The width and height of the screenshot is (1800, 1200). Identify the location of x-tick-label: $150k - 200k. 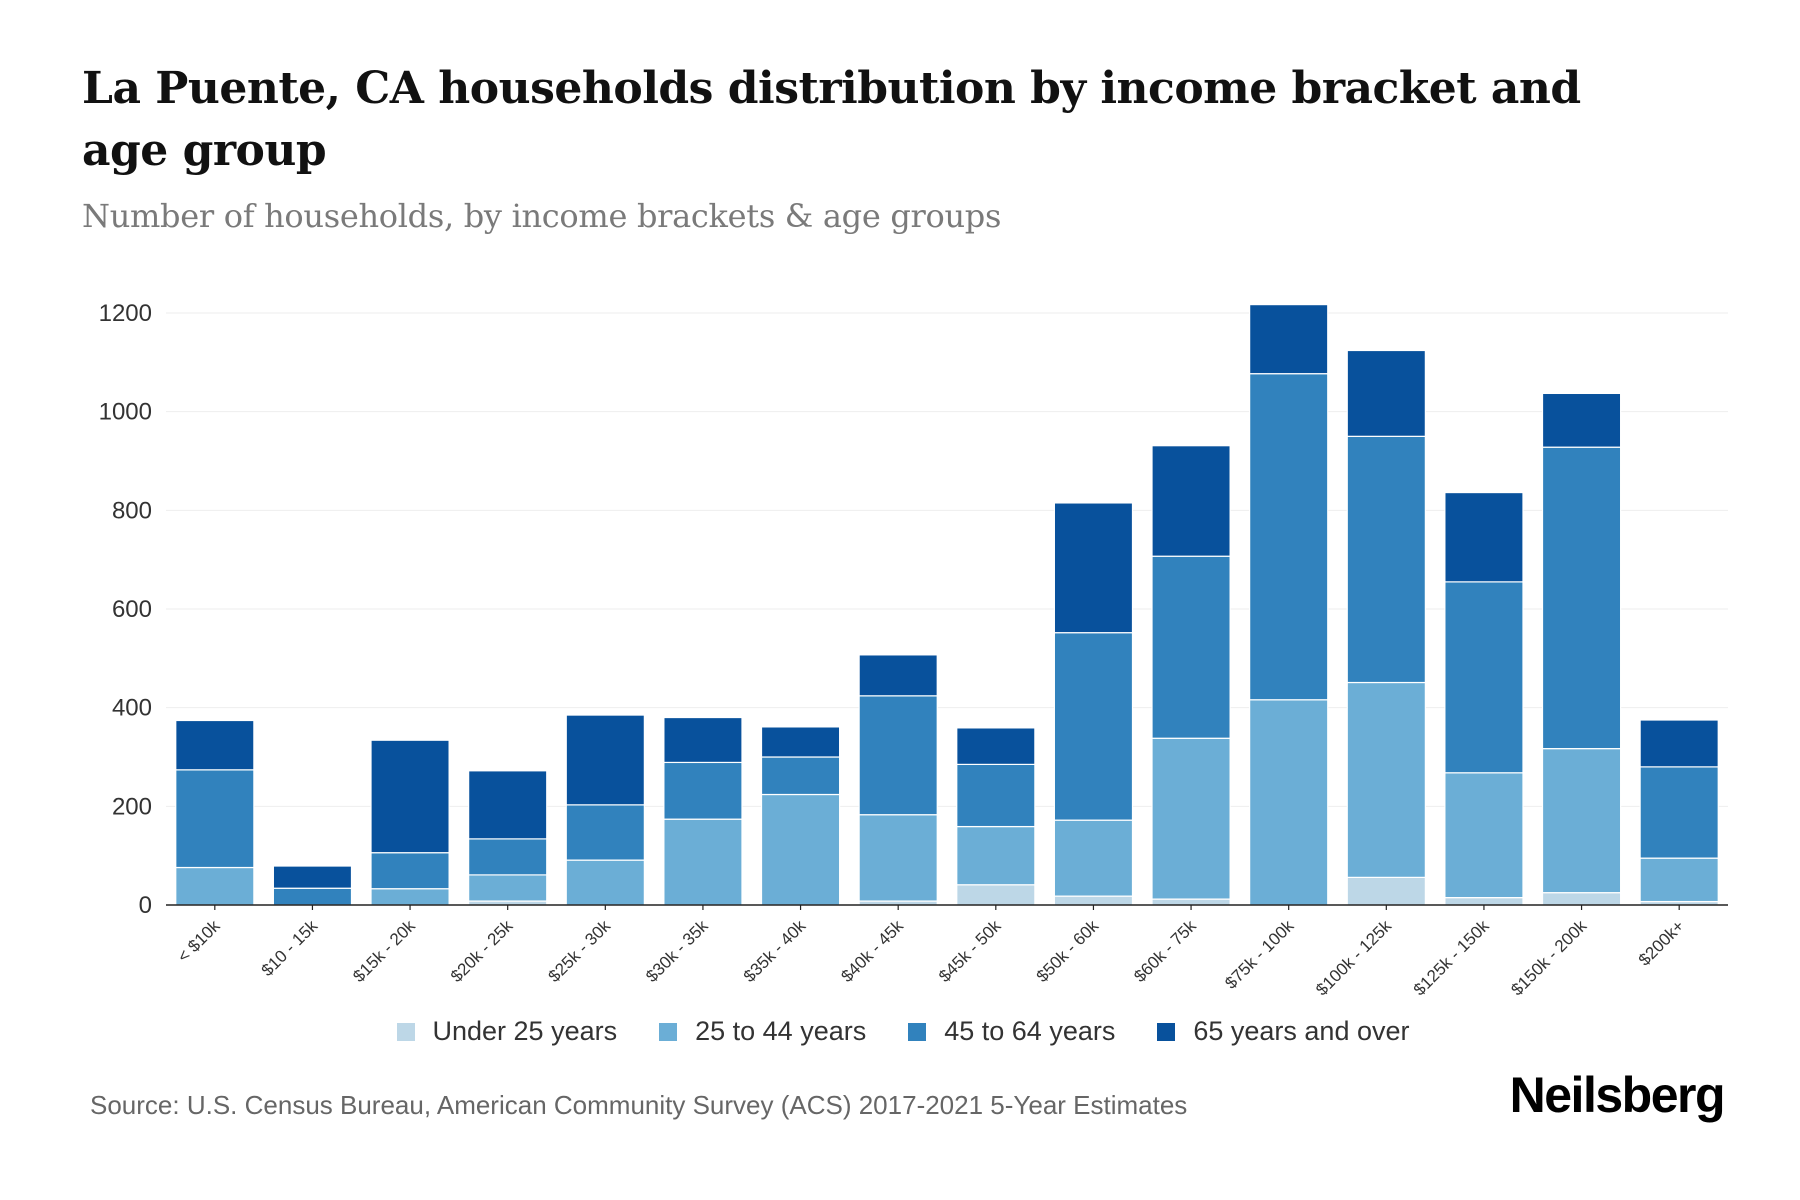
(1548, 957).